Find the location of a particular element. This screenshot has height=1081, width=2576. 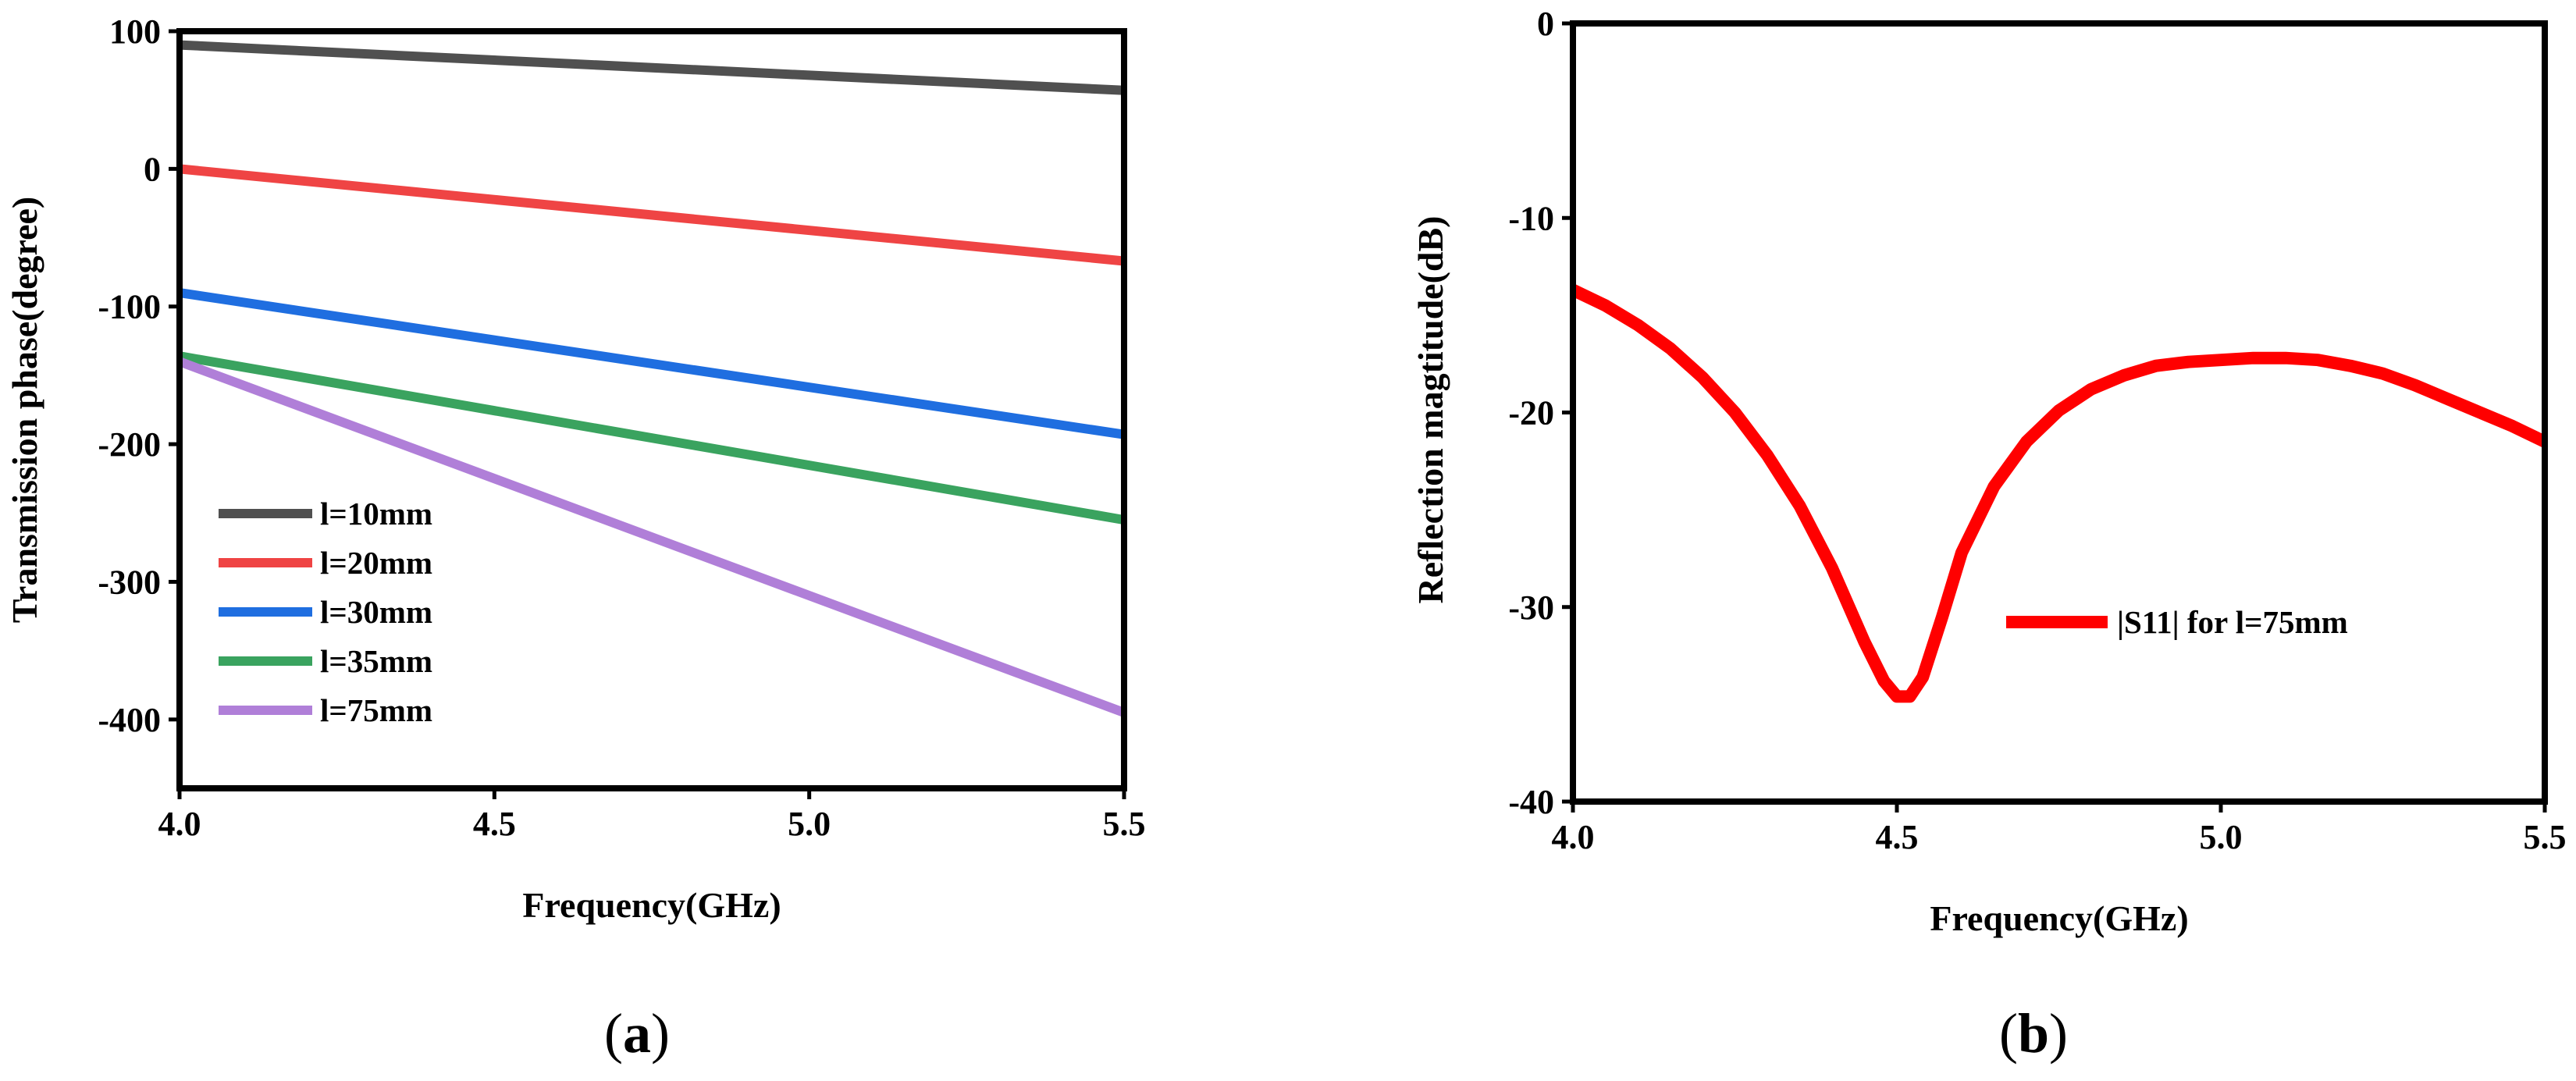

series-line-s11-for-l-75mm is located at coordinates (2059, 494).